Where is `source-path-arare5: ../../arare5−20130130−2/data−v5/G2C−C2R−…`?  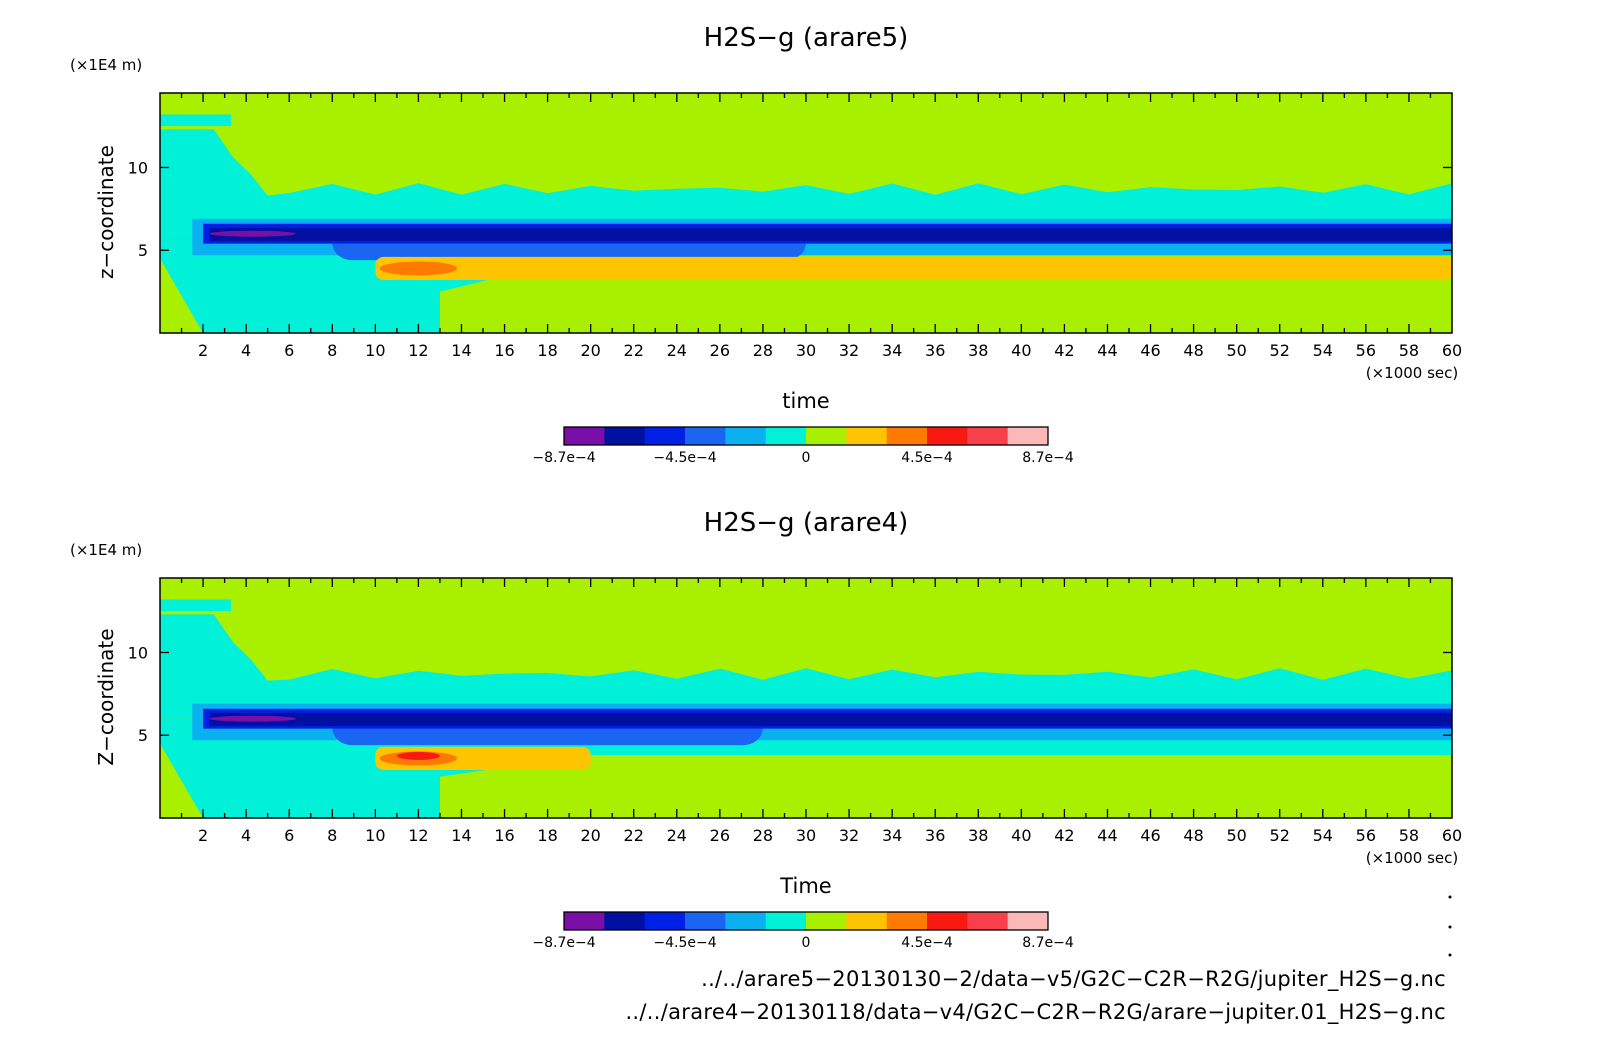
source-path-arare5: ../../arare5−20130130−2/data−v5/G2C−C2R−… is located at coordinates (1073, 979).